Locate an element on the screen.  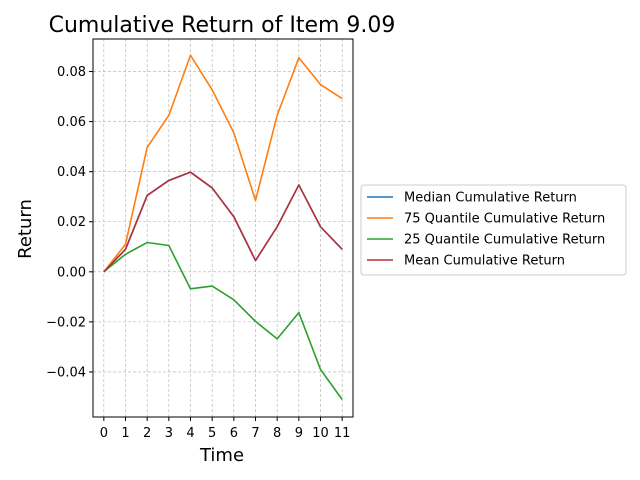
legend-label: 25 Quantile Cumulative Return is located at coordinates (504, 240).